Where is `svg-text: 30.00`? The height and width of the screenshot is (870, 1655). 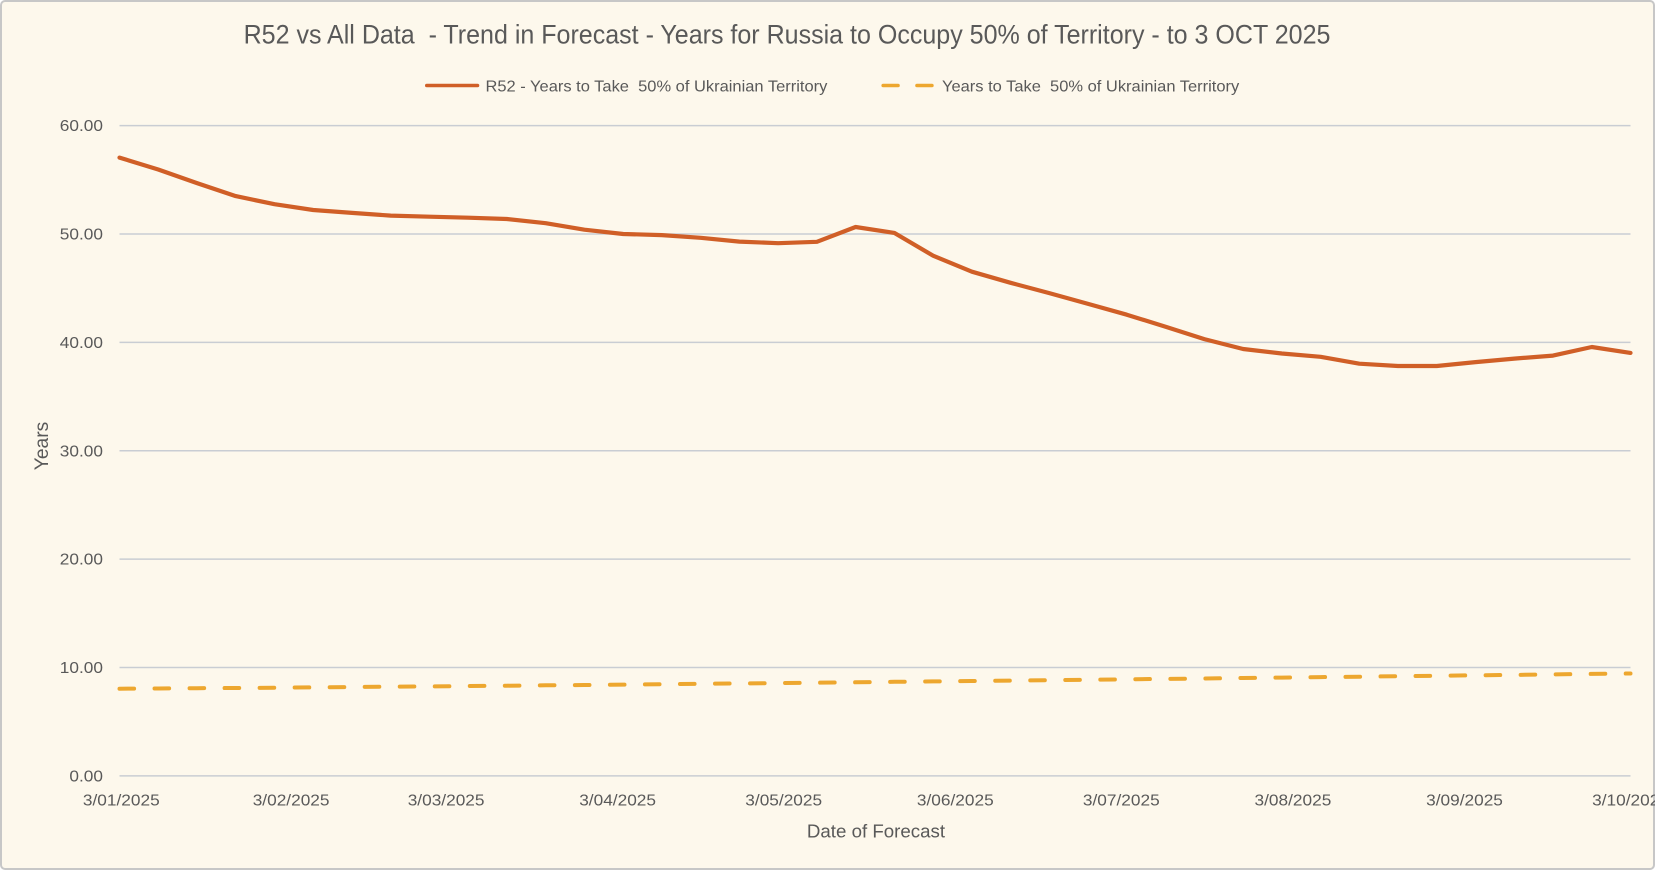 svg-text: 30.00 is located at coordinates (81, 451).